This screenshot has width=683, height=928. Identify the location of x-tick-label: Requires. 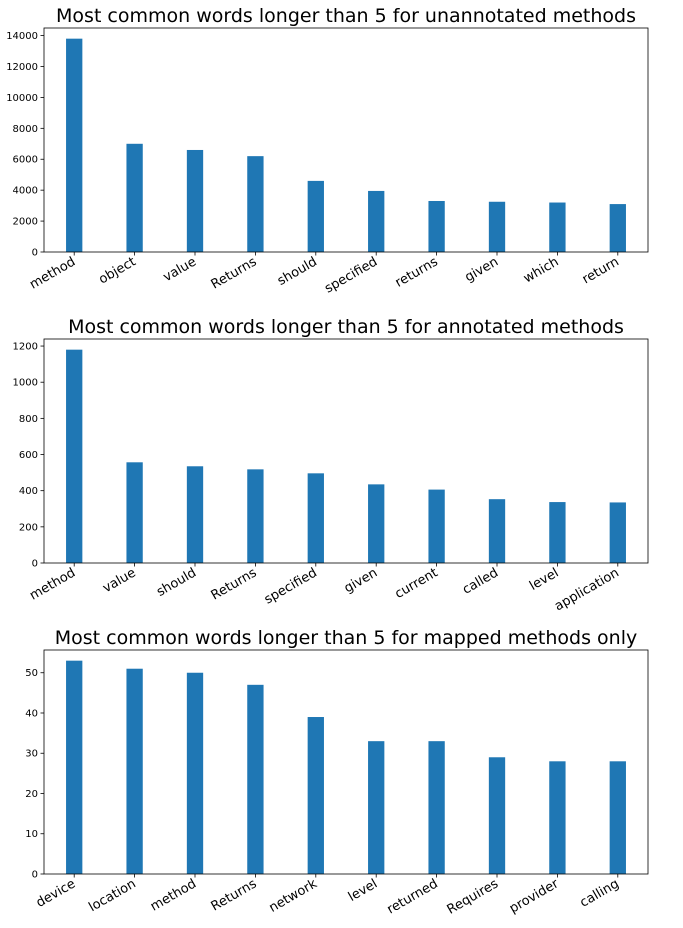
(473, 896).